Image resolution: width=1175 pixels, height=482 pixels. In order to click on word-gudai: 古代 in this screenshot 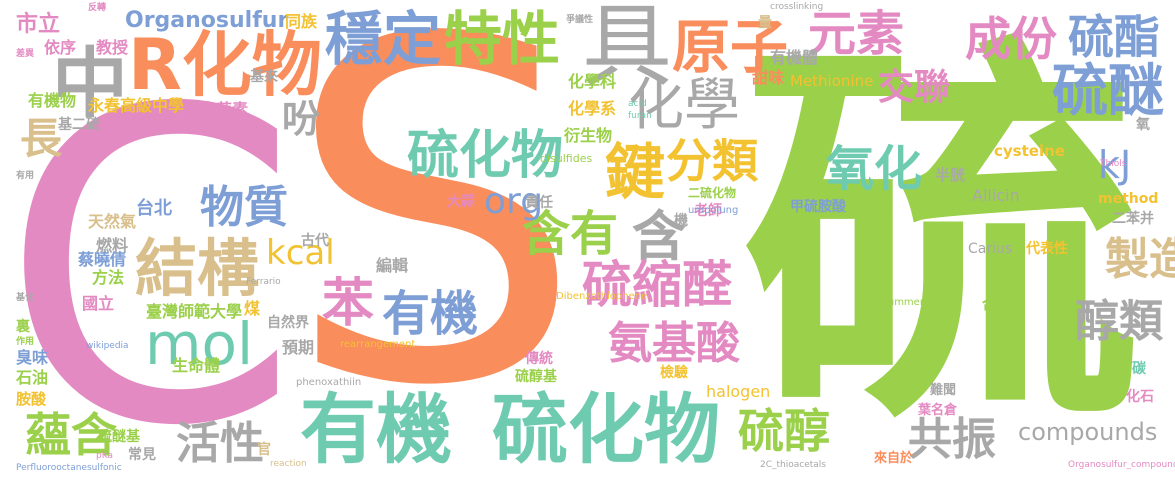, I will do `click(315, 241)`.